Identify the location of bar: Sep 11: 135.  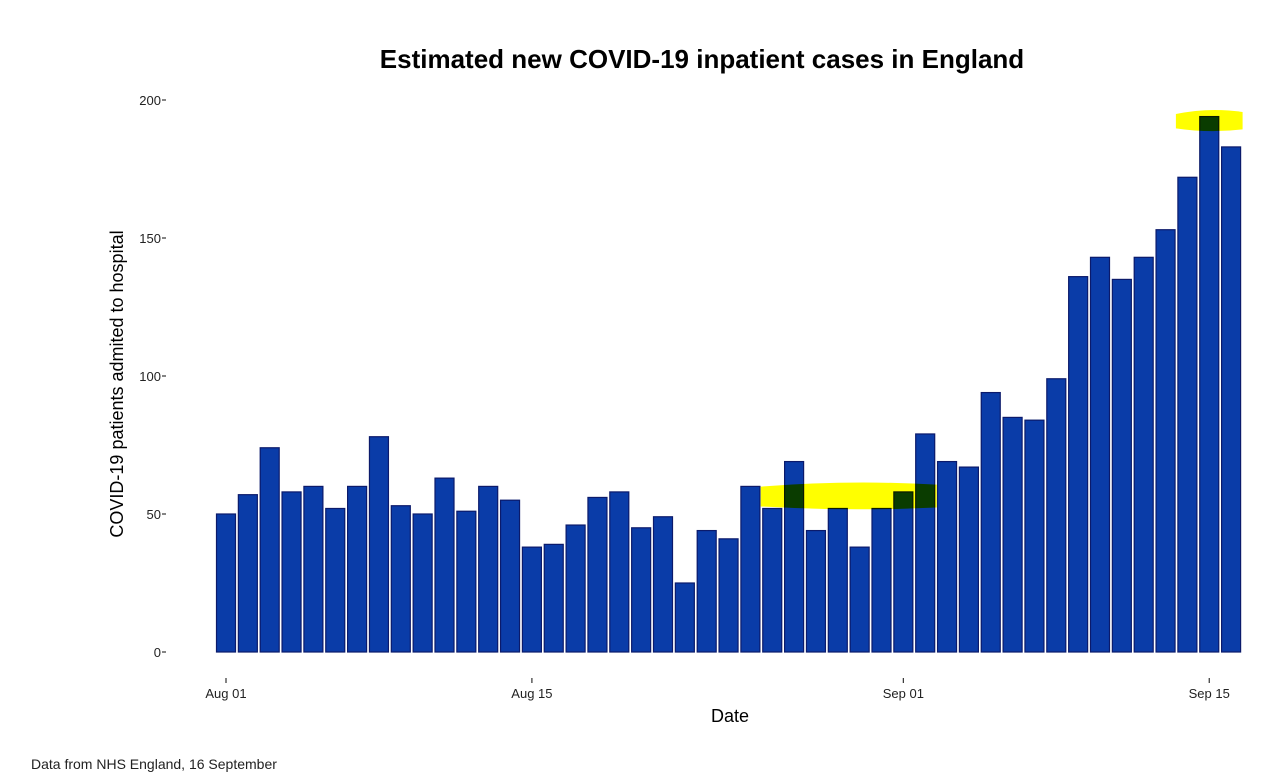
(1121, 465).